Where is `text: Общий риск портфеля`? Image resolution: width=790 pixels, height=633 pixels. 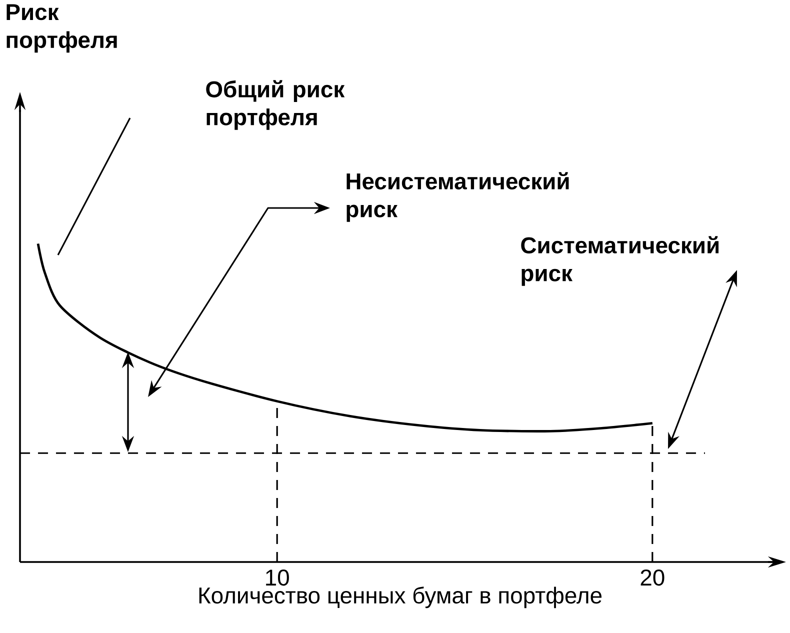 text: Общий риск портфеля is located at coordinates (275, 105).